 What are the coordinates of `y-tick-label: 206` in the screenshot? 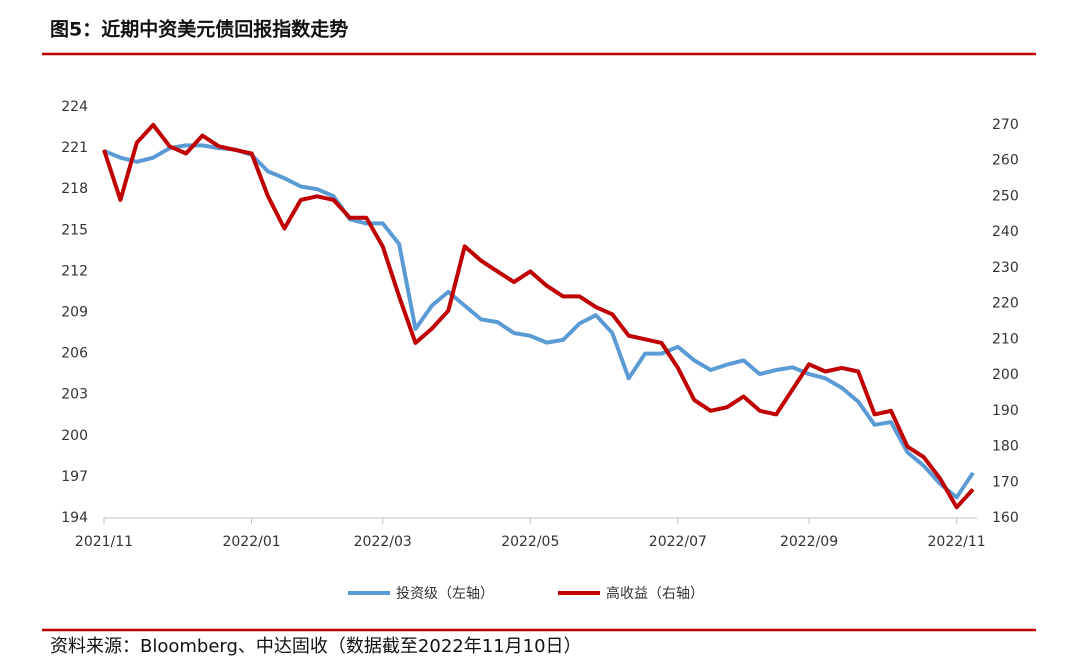 It's located at (74, 354).